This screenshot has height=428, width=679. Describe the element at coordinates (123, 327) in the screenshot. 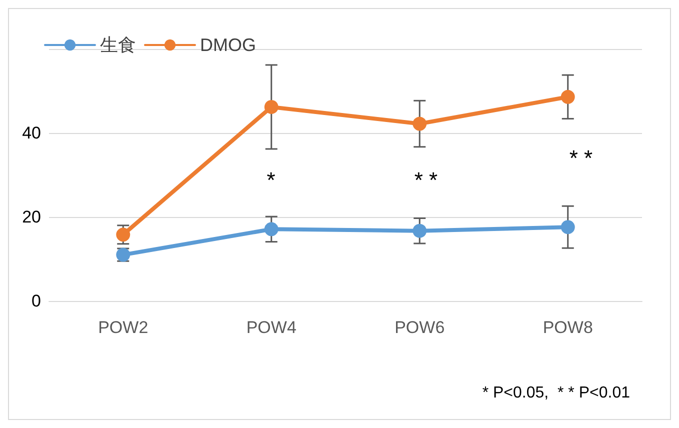

I see `x-tick-label: POW2` at that location.